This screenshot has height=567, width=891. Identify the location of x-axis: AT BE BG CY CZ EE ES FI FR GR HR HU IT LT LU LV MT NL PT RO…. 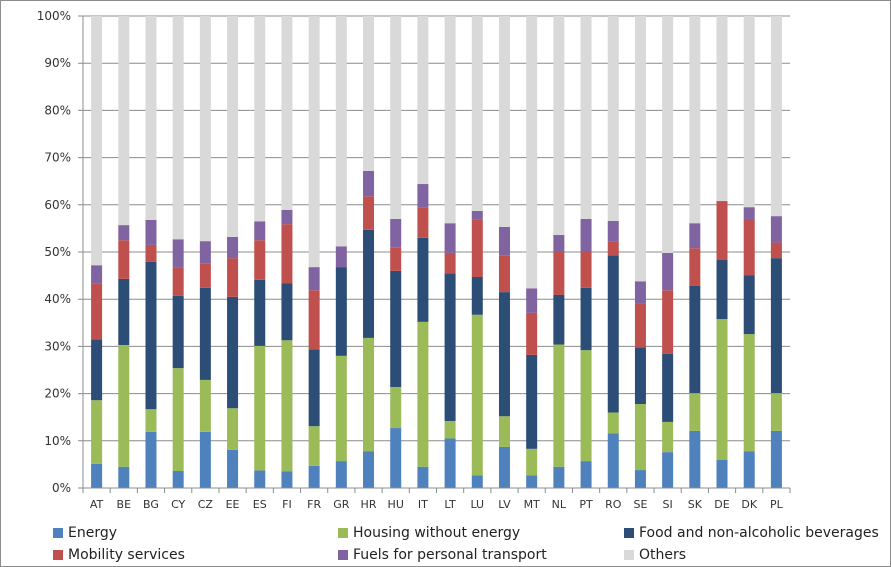
(436, 499).